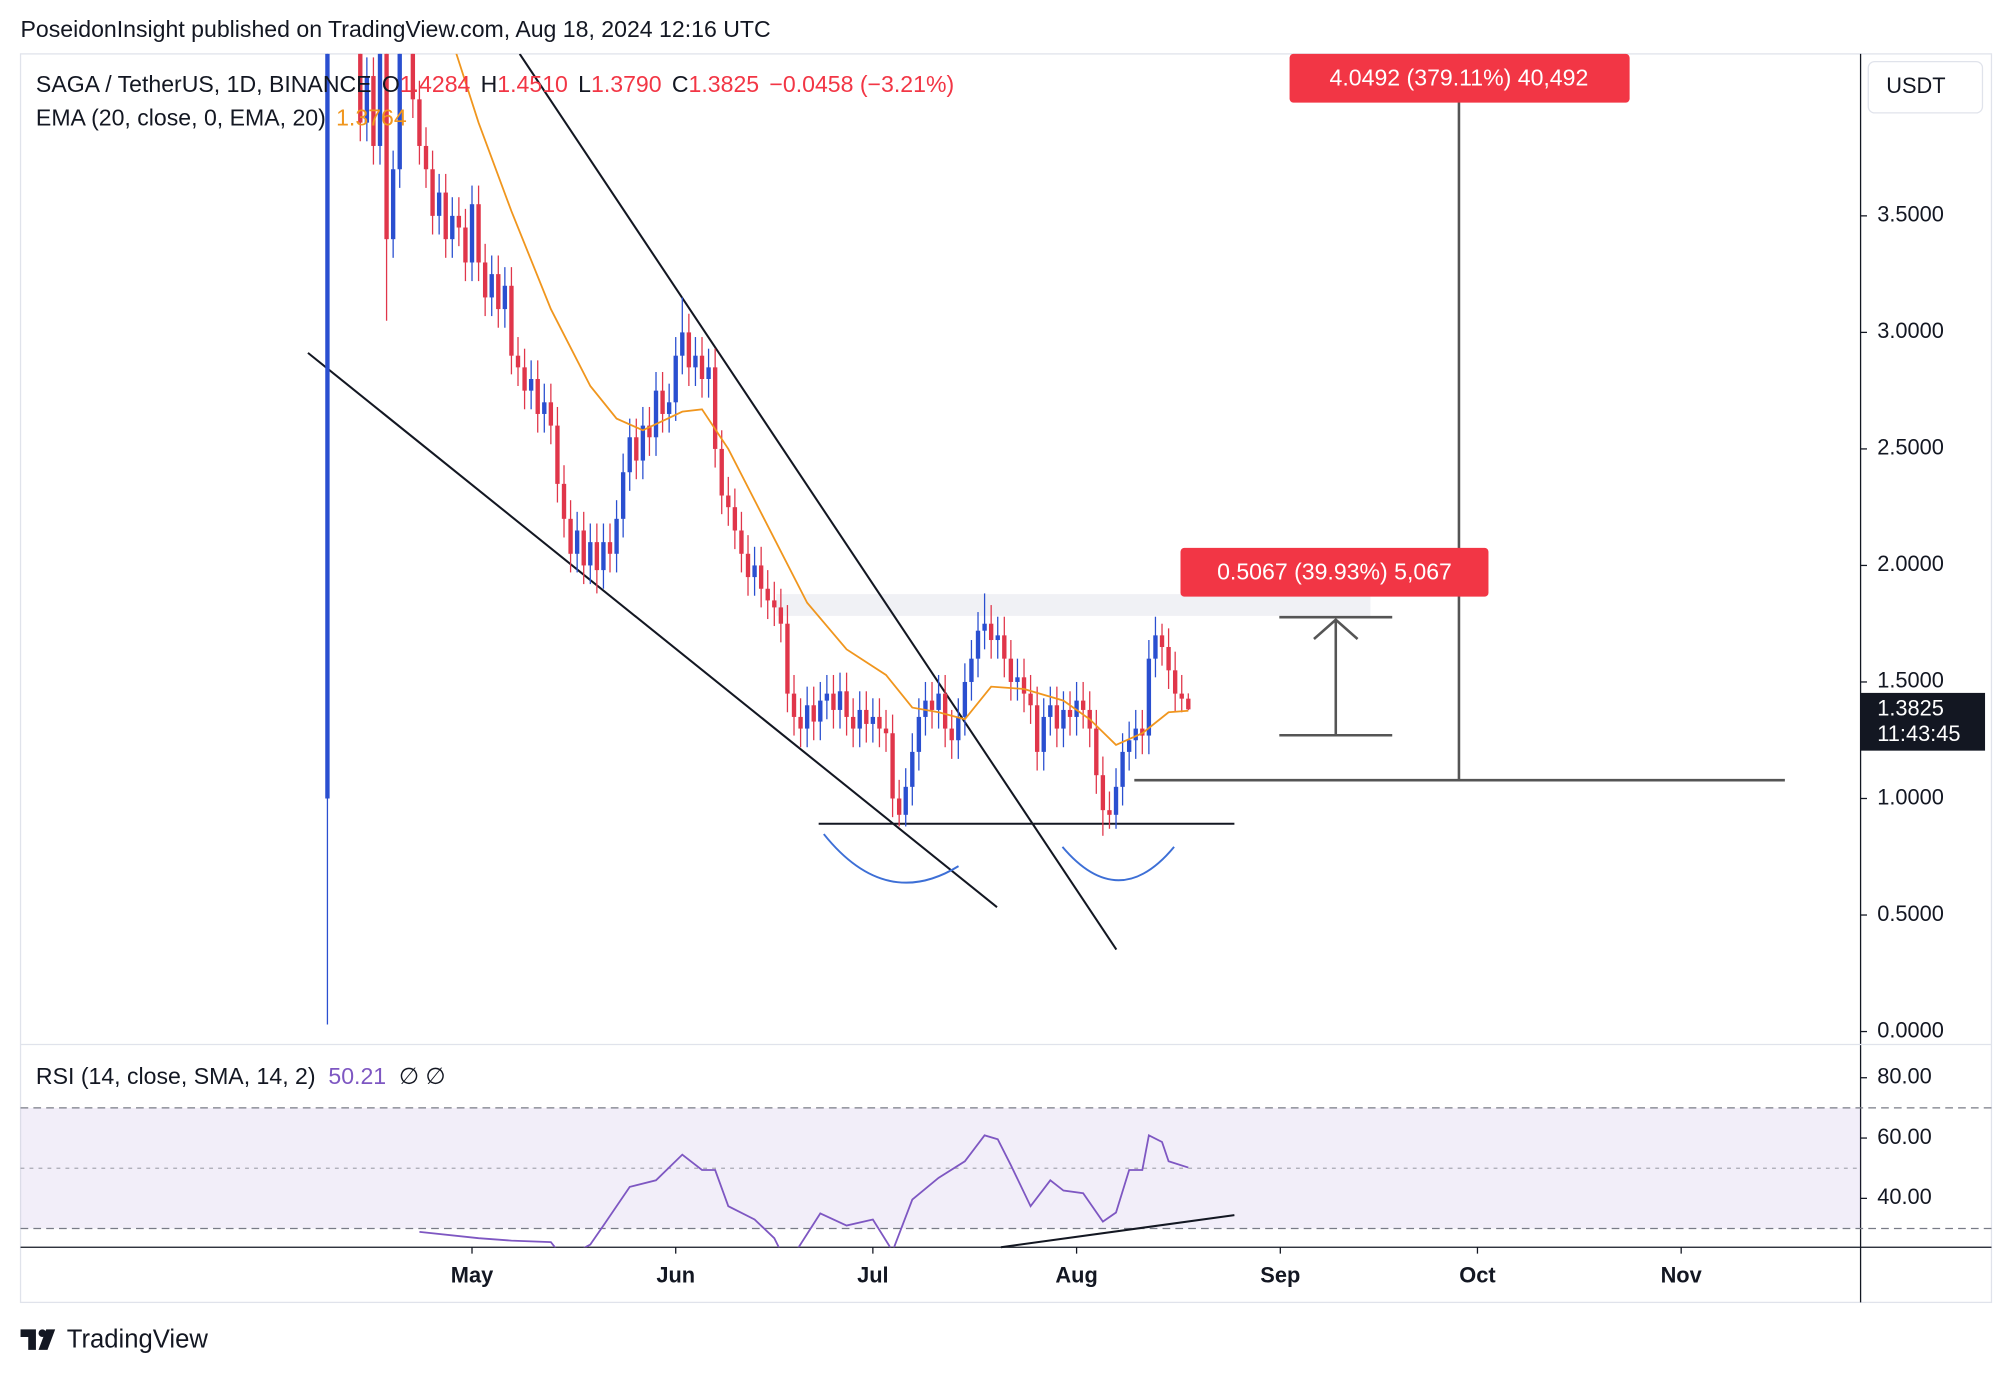 The height and width of the screenshot is (1374, 2012). Describe the element at coordinates (489, 84) in the screenshot. I see `ohlc-key: H` at that location.